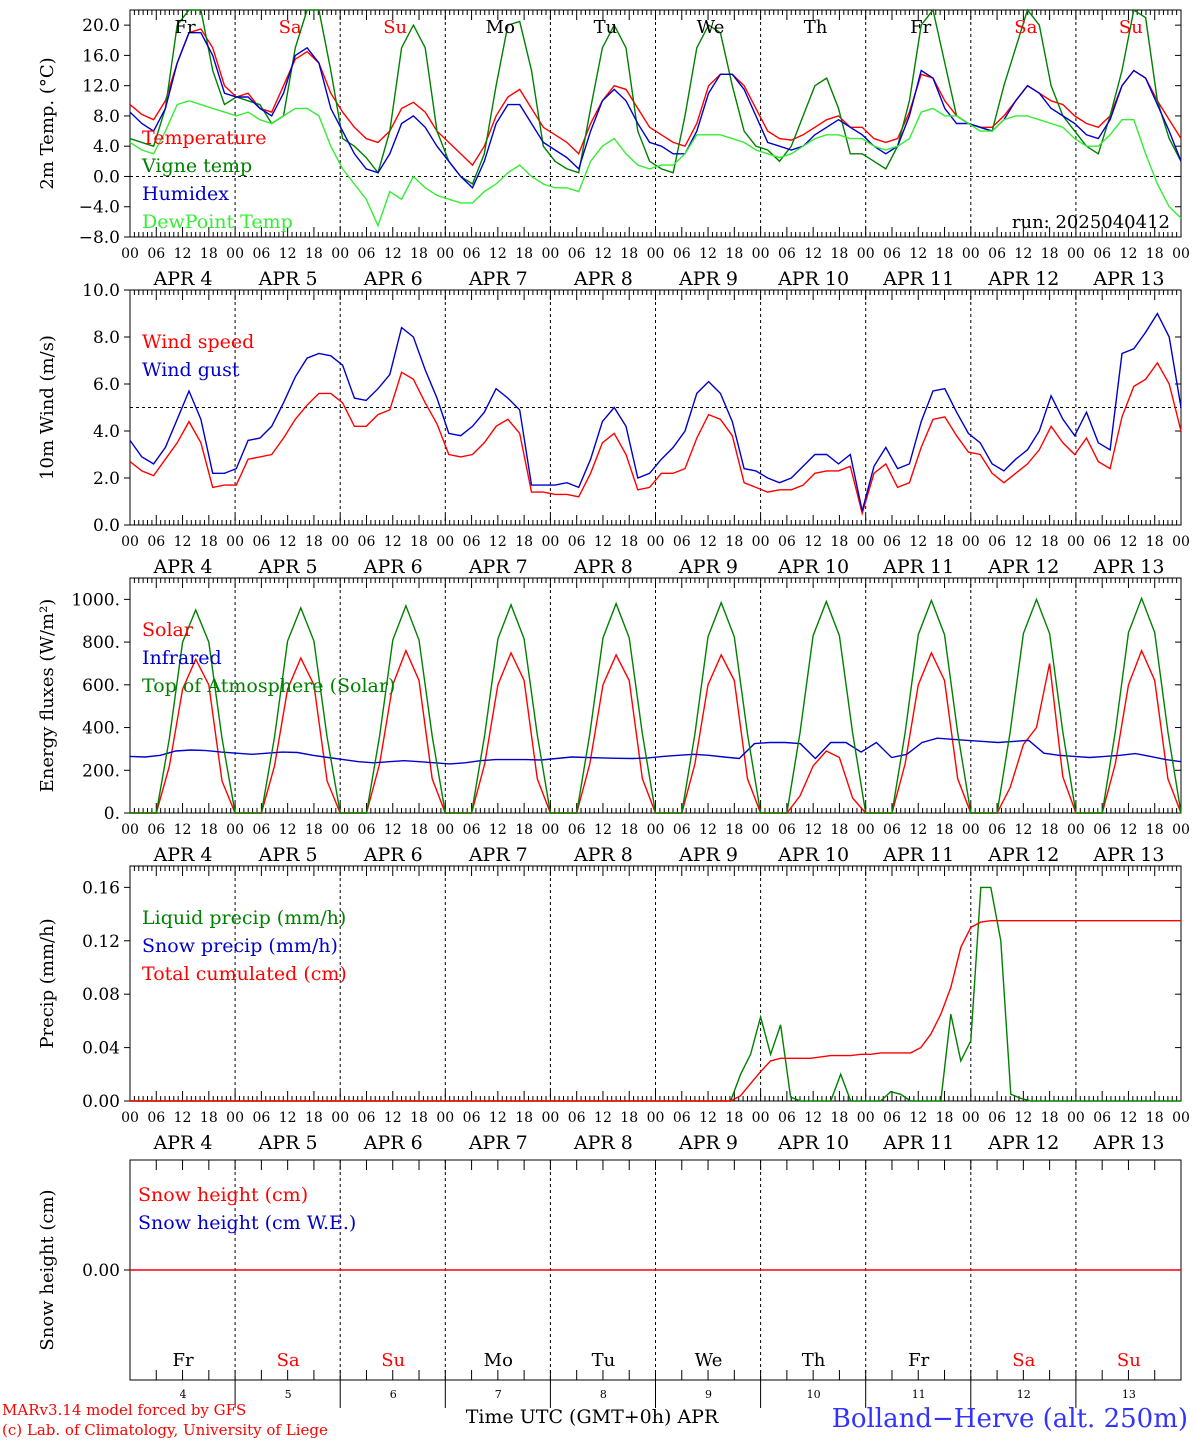 The image size is (1194, 1440). What do you see at coordinates (106, 432) in the screenshot?
I see `y-tick-label: 4.0` at bounding box center [106, 432].